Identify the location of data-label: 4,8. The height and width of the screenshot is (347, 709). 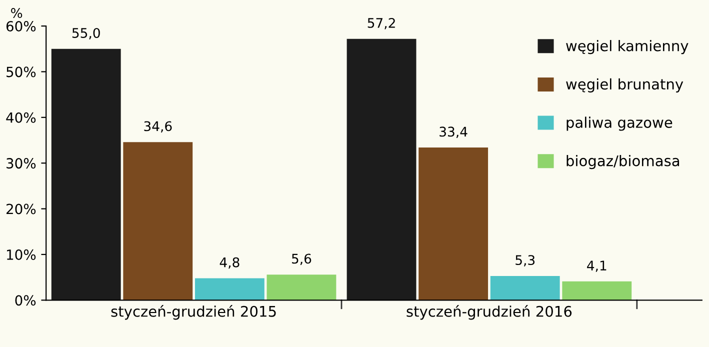
(230, 263).